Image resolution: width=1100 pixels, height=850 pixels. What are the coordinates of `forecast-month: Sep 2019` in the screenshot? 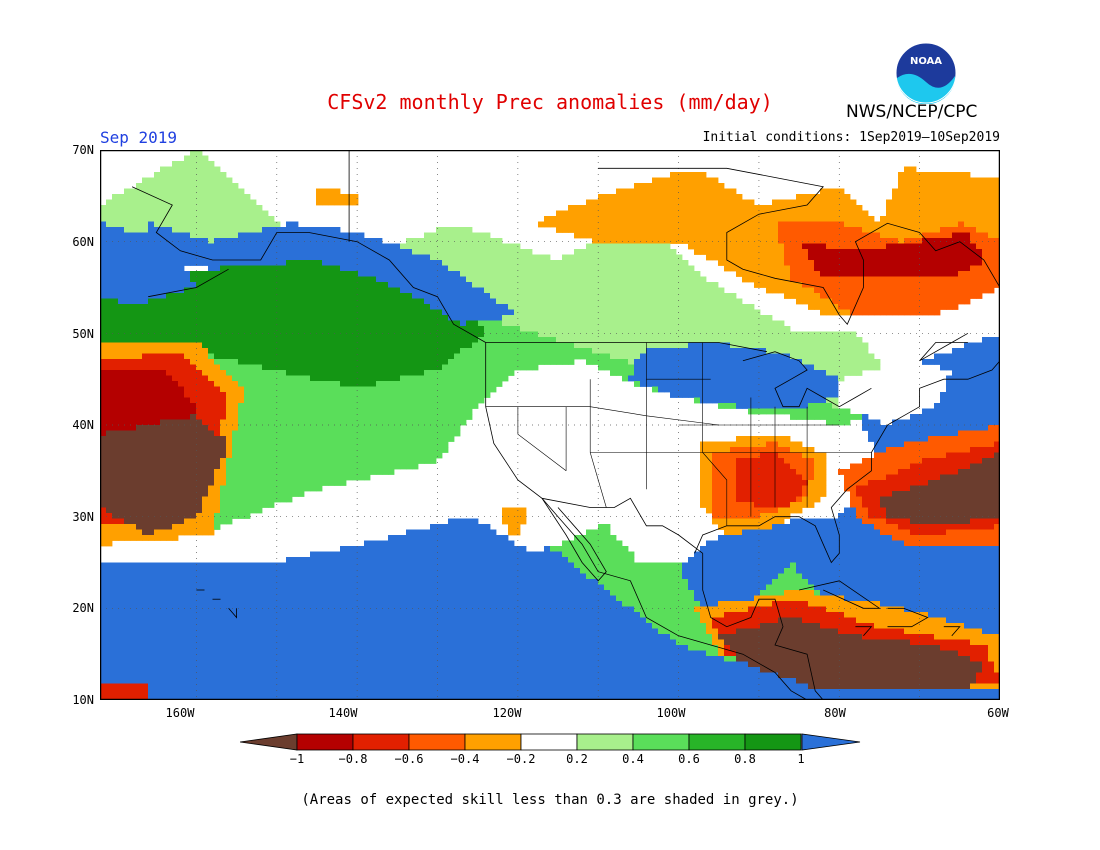 It's located at (139, 137).